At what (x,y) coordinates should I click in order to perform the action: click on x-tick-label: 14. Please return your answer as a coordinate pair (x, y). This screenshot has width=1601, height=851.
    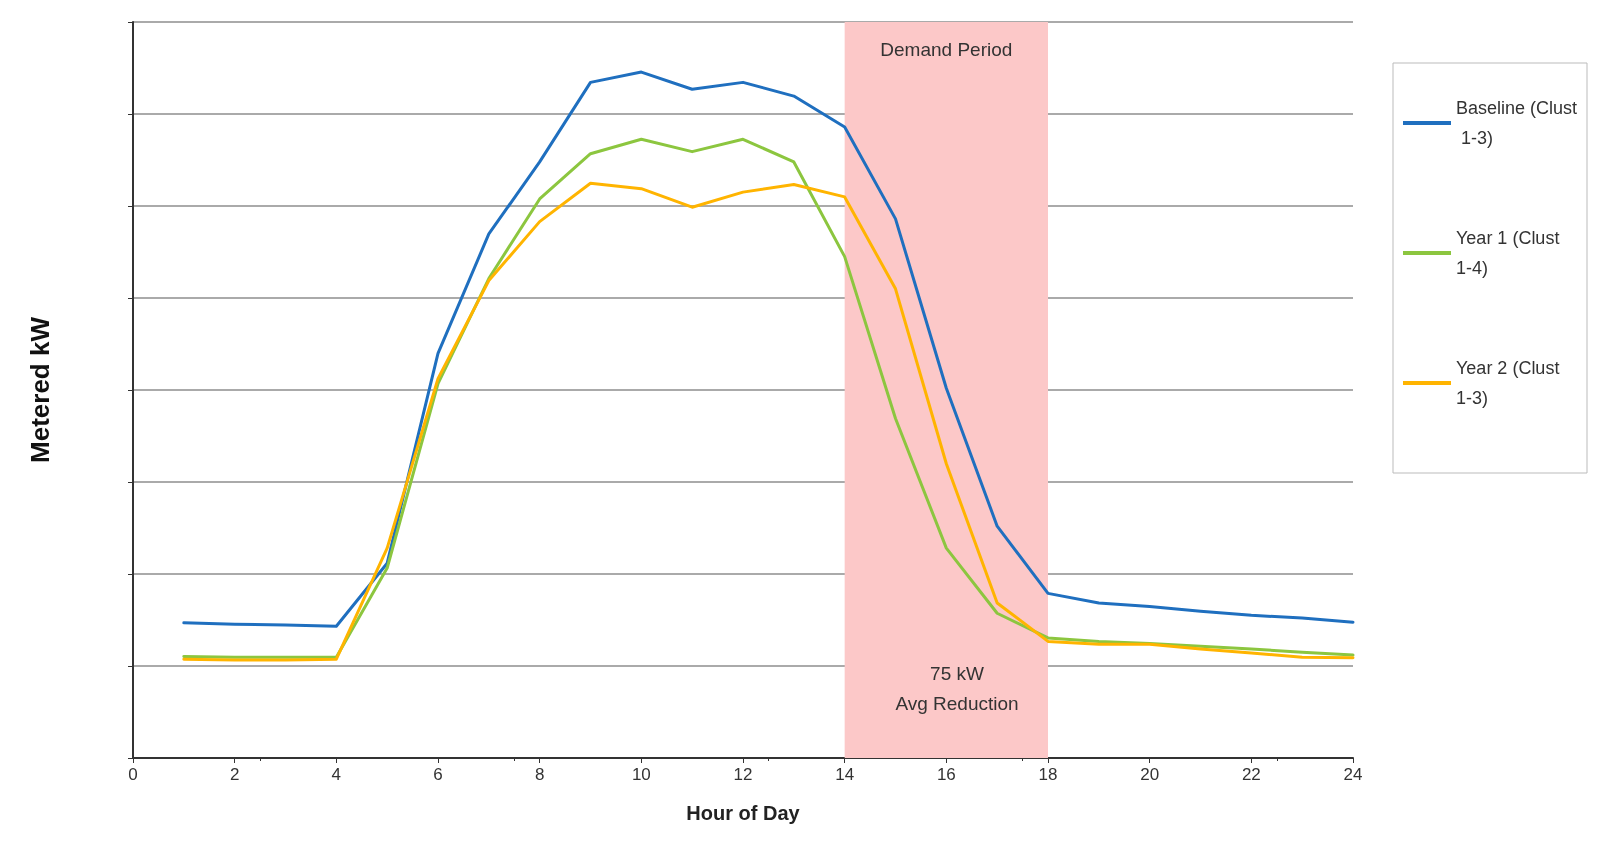
    Looking at the image, I should click on (845, 774).